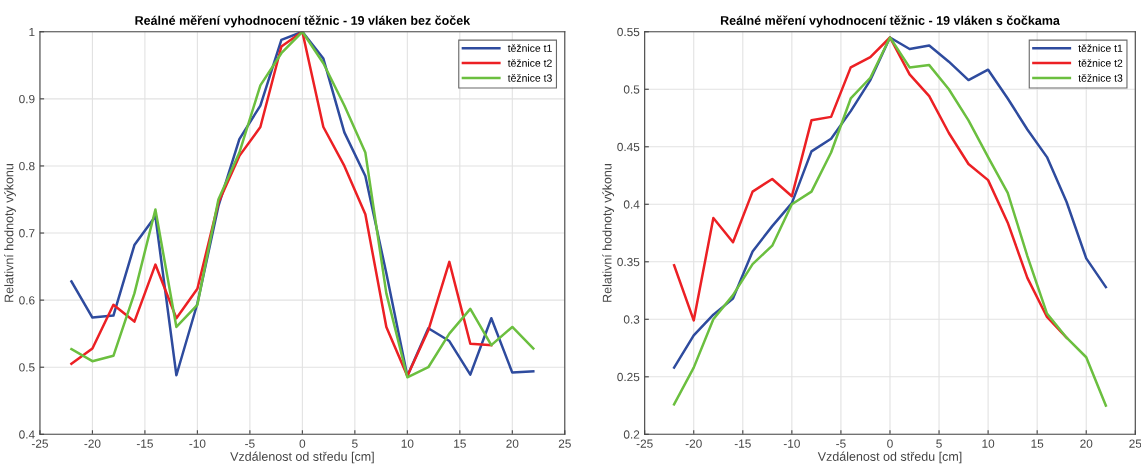 This screenshot has height=467, width=1141. Describe the element at coordinates (631, 319) in the screenshot. I see `y-tick-label: 0.3` at that location.